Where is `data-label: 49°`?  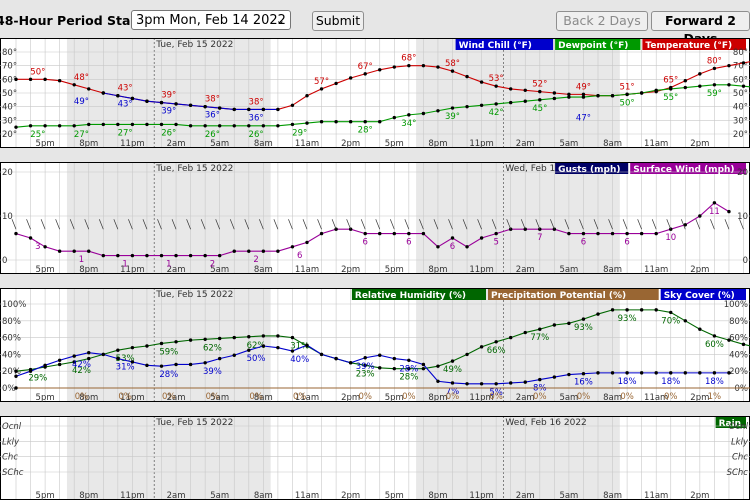 data-label: 49° is located at coordinates (81, 102).